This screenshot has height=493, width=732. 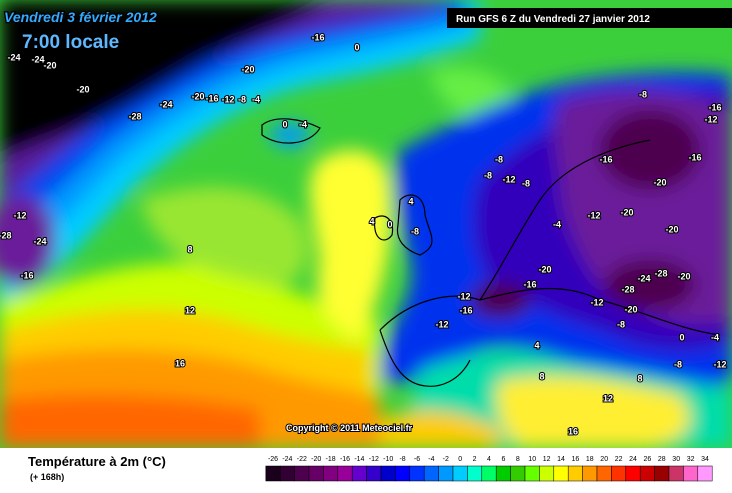 I want to click on contour-label: 16, so click(x=573, y=431).